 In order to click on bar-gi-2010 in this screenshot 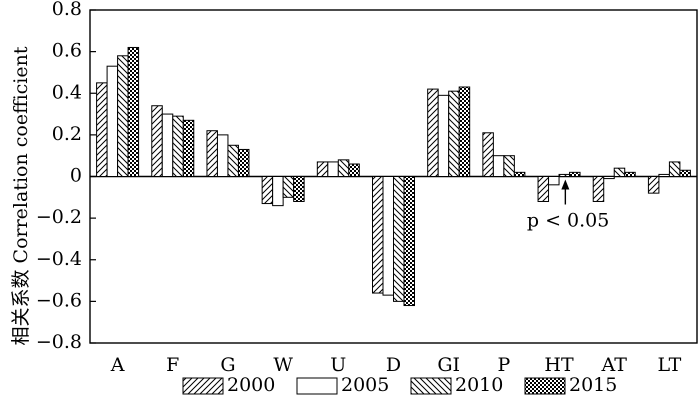, I will do `click(454, 133)`.